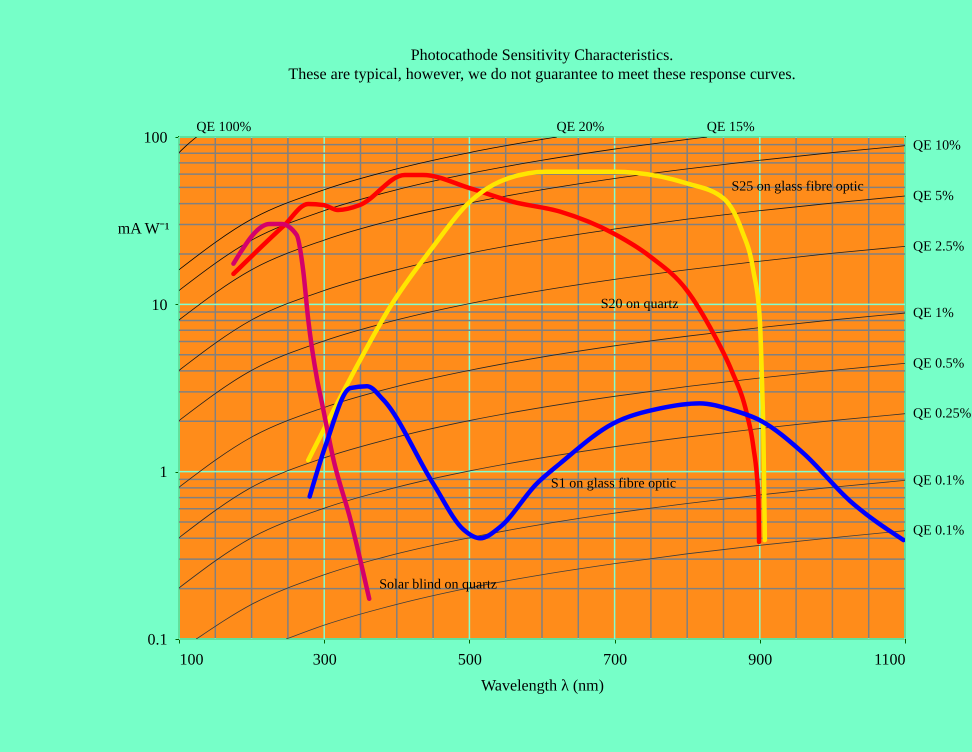 This screenshot has width=972, height=752. Describe the element at coordinates (730, 127) in the screenshot. I see `series-label: QE 15%` at that location.